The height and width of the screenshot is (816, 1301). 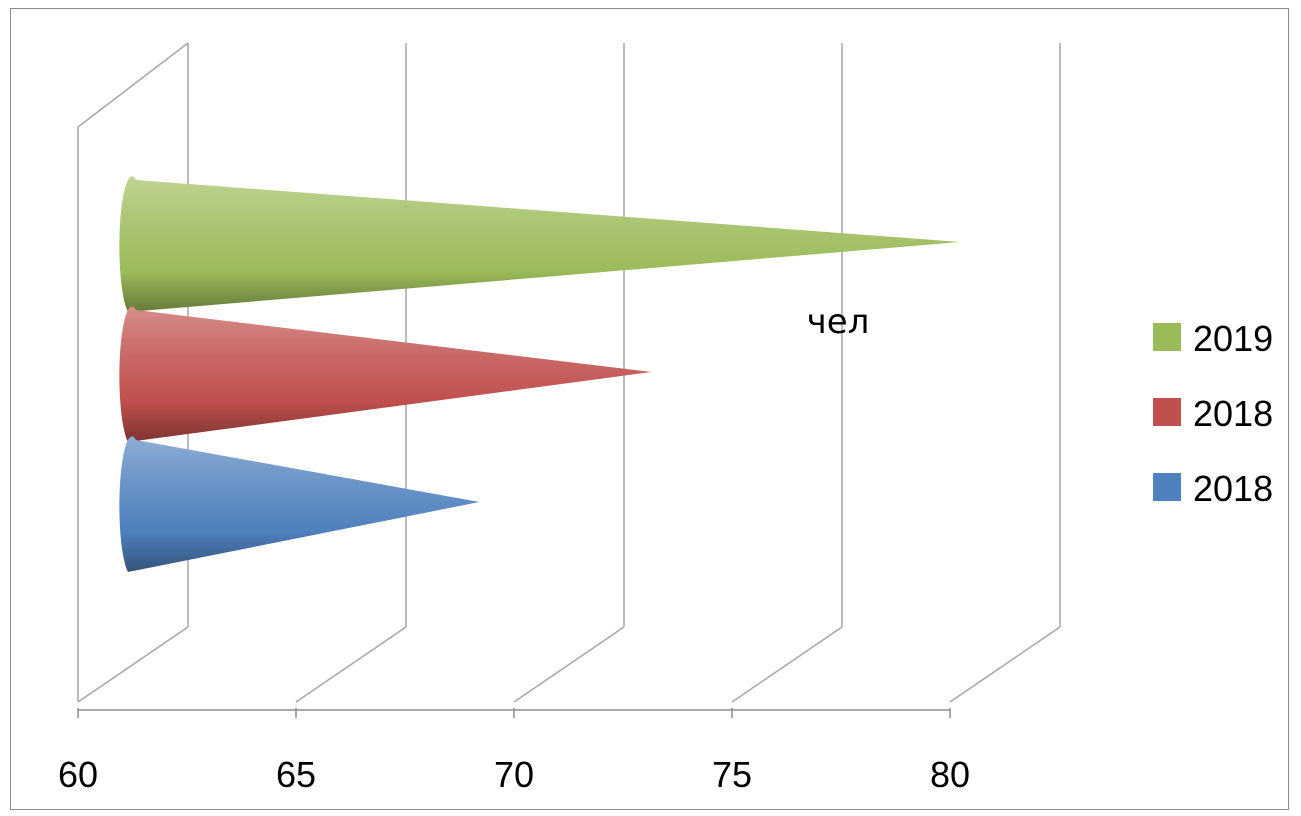 I want to click on x-tick-label: 80, so click(x=950, y=774).